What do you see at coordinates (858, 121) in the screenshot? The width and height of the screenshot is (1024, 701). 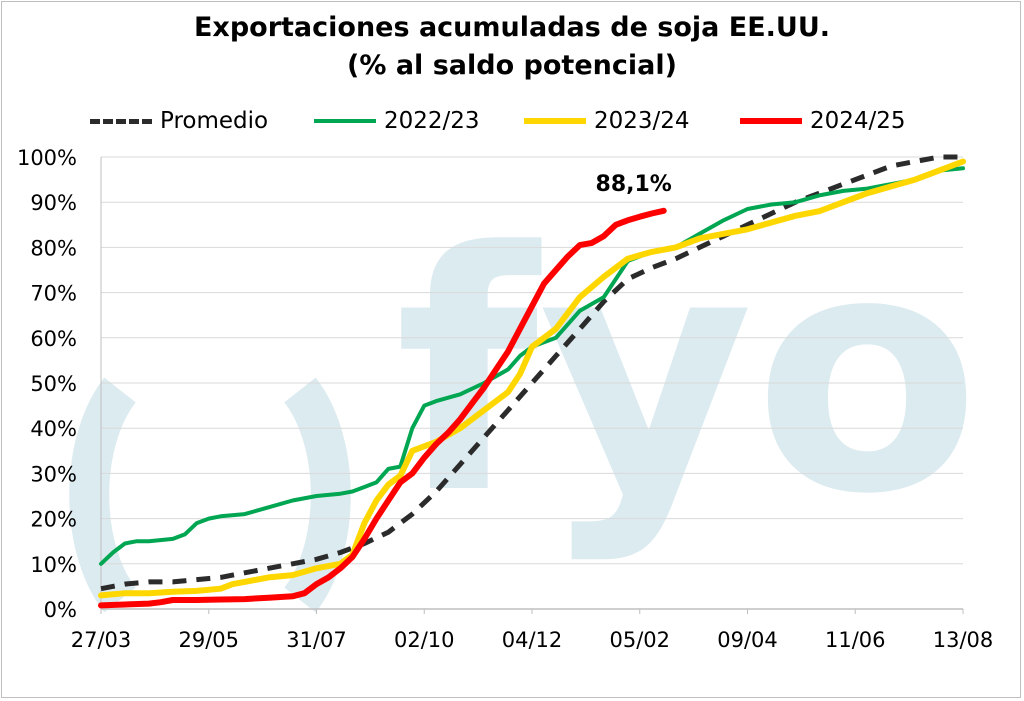 I see `legend-label-2024: 2024/25` at bounding box center [858, 121].